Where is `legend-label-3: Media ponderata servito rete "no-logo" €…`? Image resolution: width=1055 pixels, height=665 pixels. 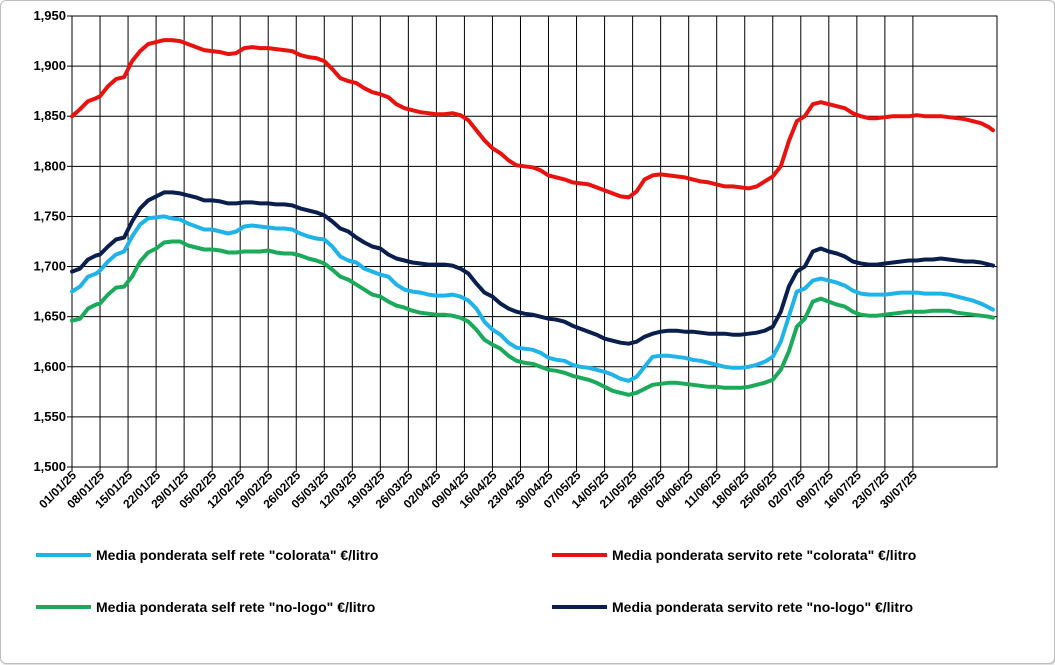 legend-label-3: Media ponderata servito rete "no-logo" €… is located at coordinates (762, 607).